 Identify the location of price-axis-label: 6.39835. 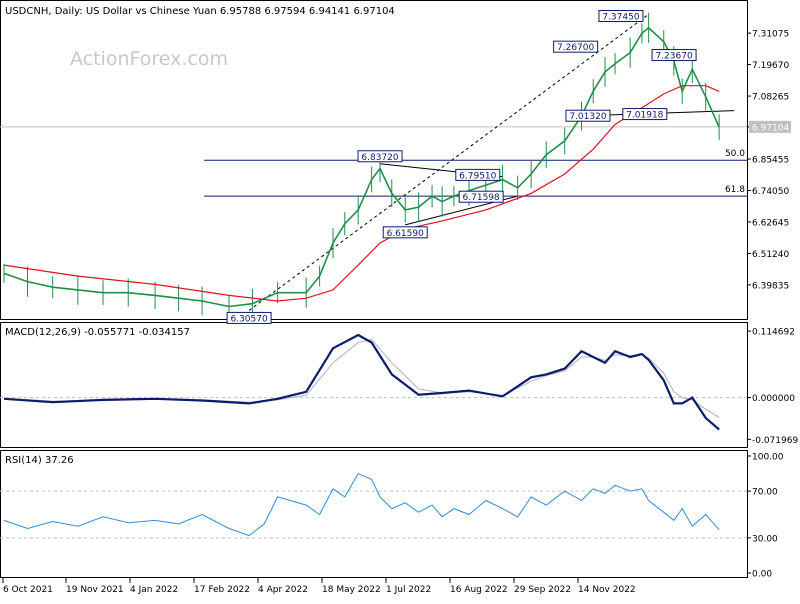
(770, 286).